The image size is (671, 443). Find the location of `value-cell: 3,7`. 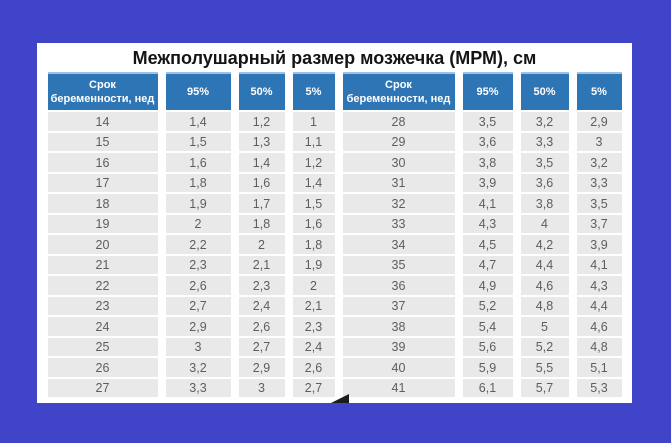

value-cell: 3,7 is located at coordinates (599, 224).